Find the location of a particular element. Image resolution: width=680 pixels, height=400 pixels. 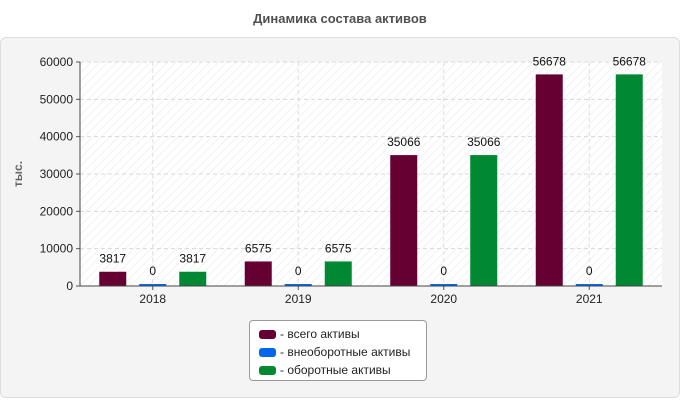

legend-item-current-assets: - оборотные активы is located at coordinates (342, 370).